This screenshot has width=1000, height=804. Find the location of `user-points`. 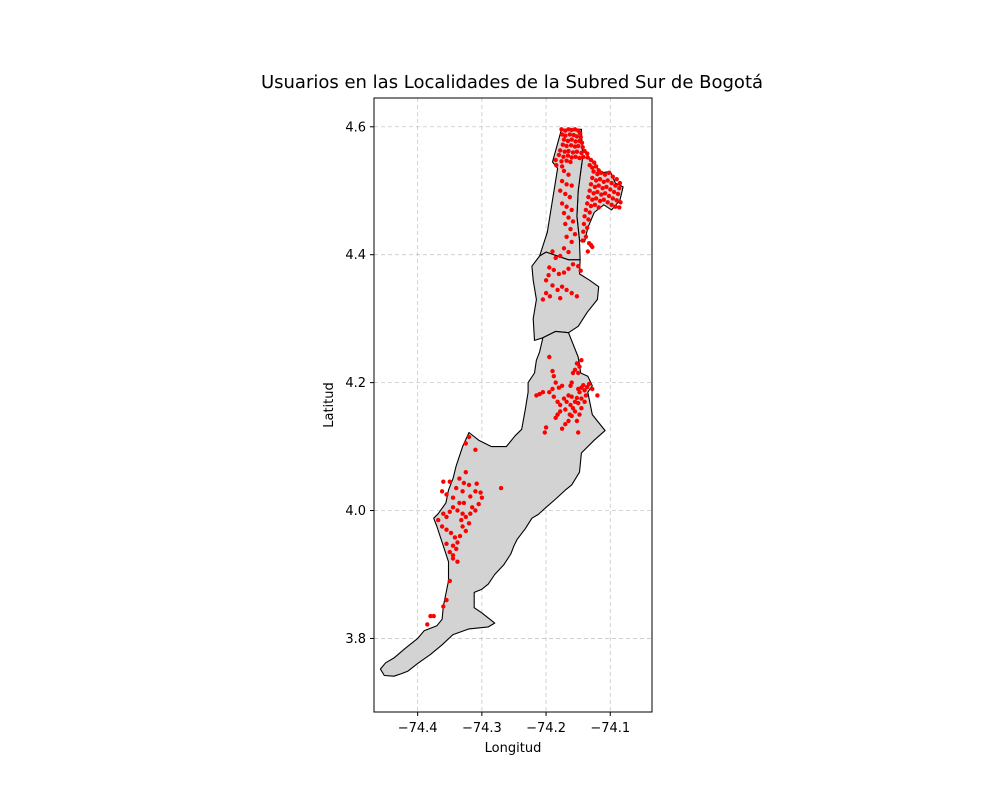

user-points is located at coordinates (524, 377).